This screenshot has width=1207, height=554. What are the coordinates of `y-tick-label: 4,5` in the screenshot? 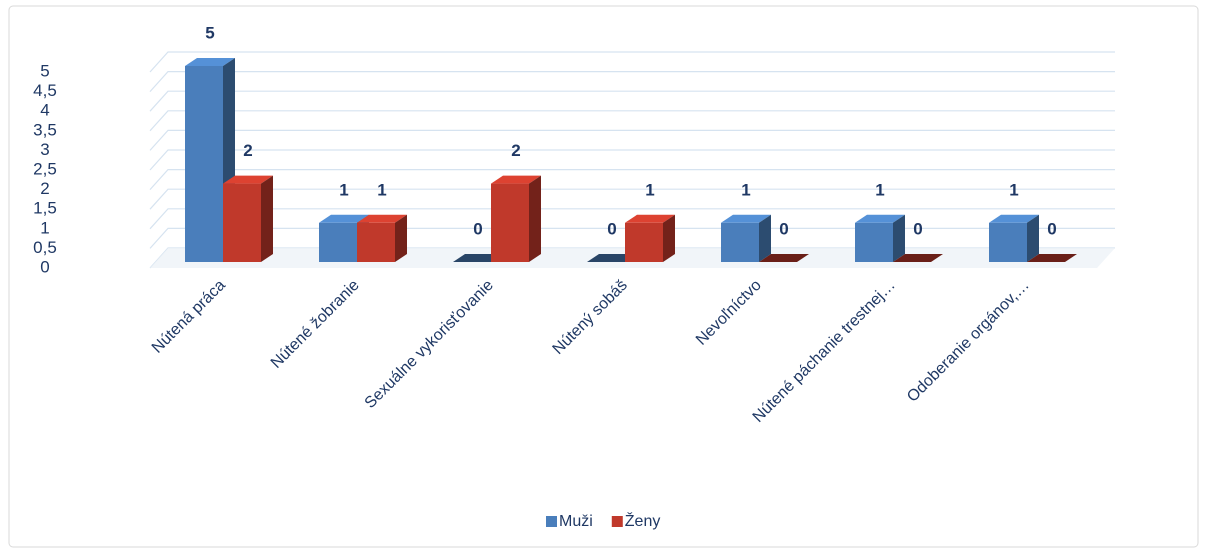 It's located at (45, 90).